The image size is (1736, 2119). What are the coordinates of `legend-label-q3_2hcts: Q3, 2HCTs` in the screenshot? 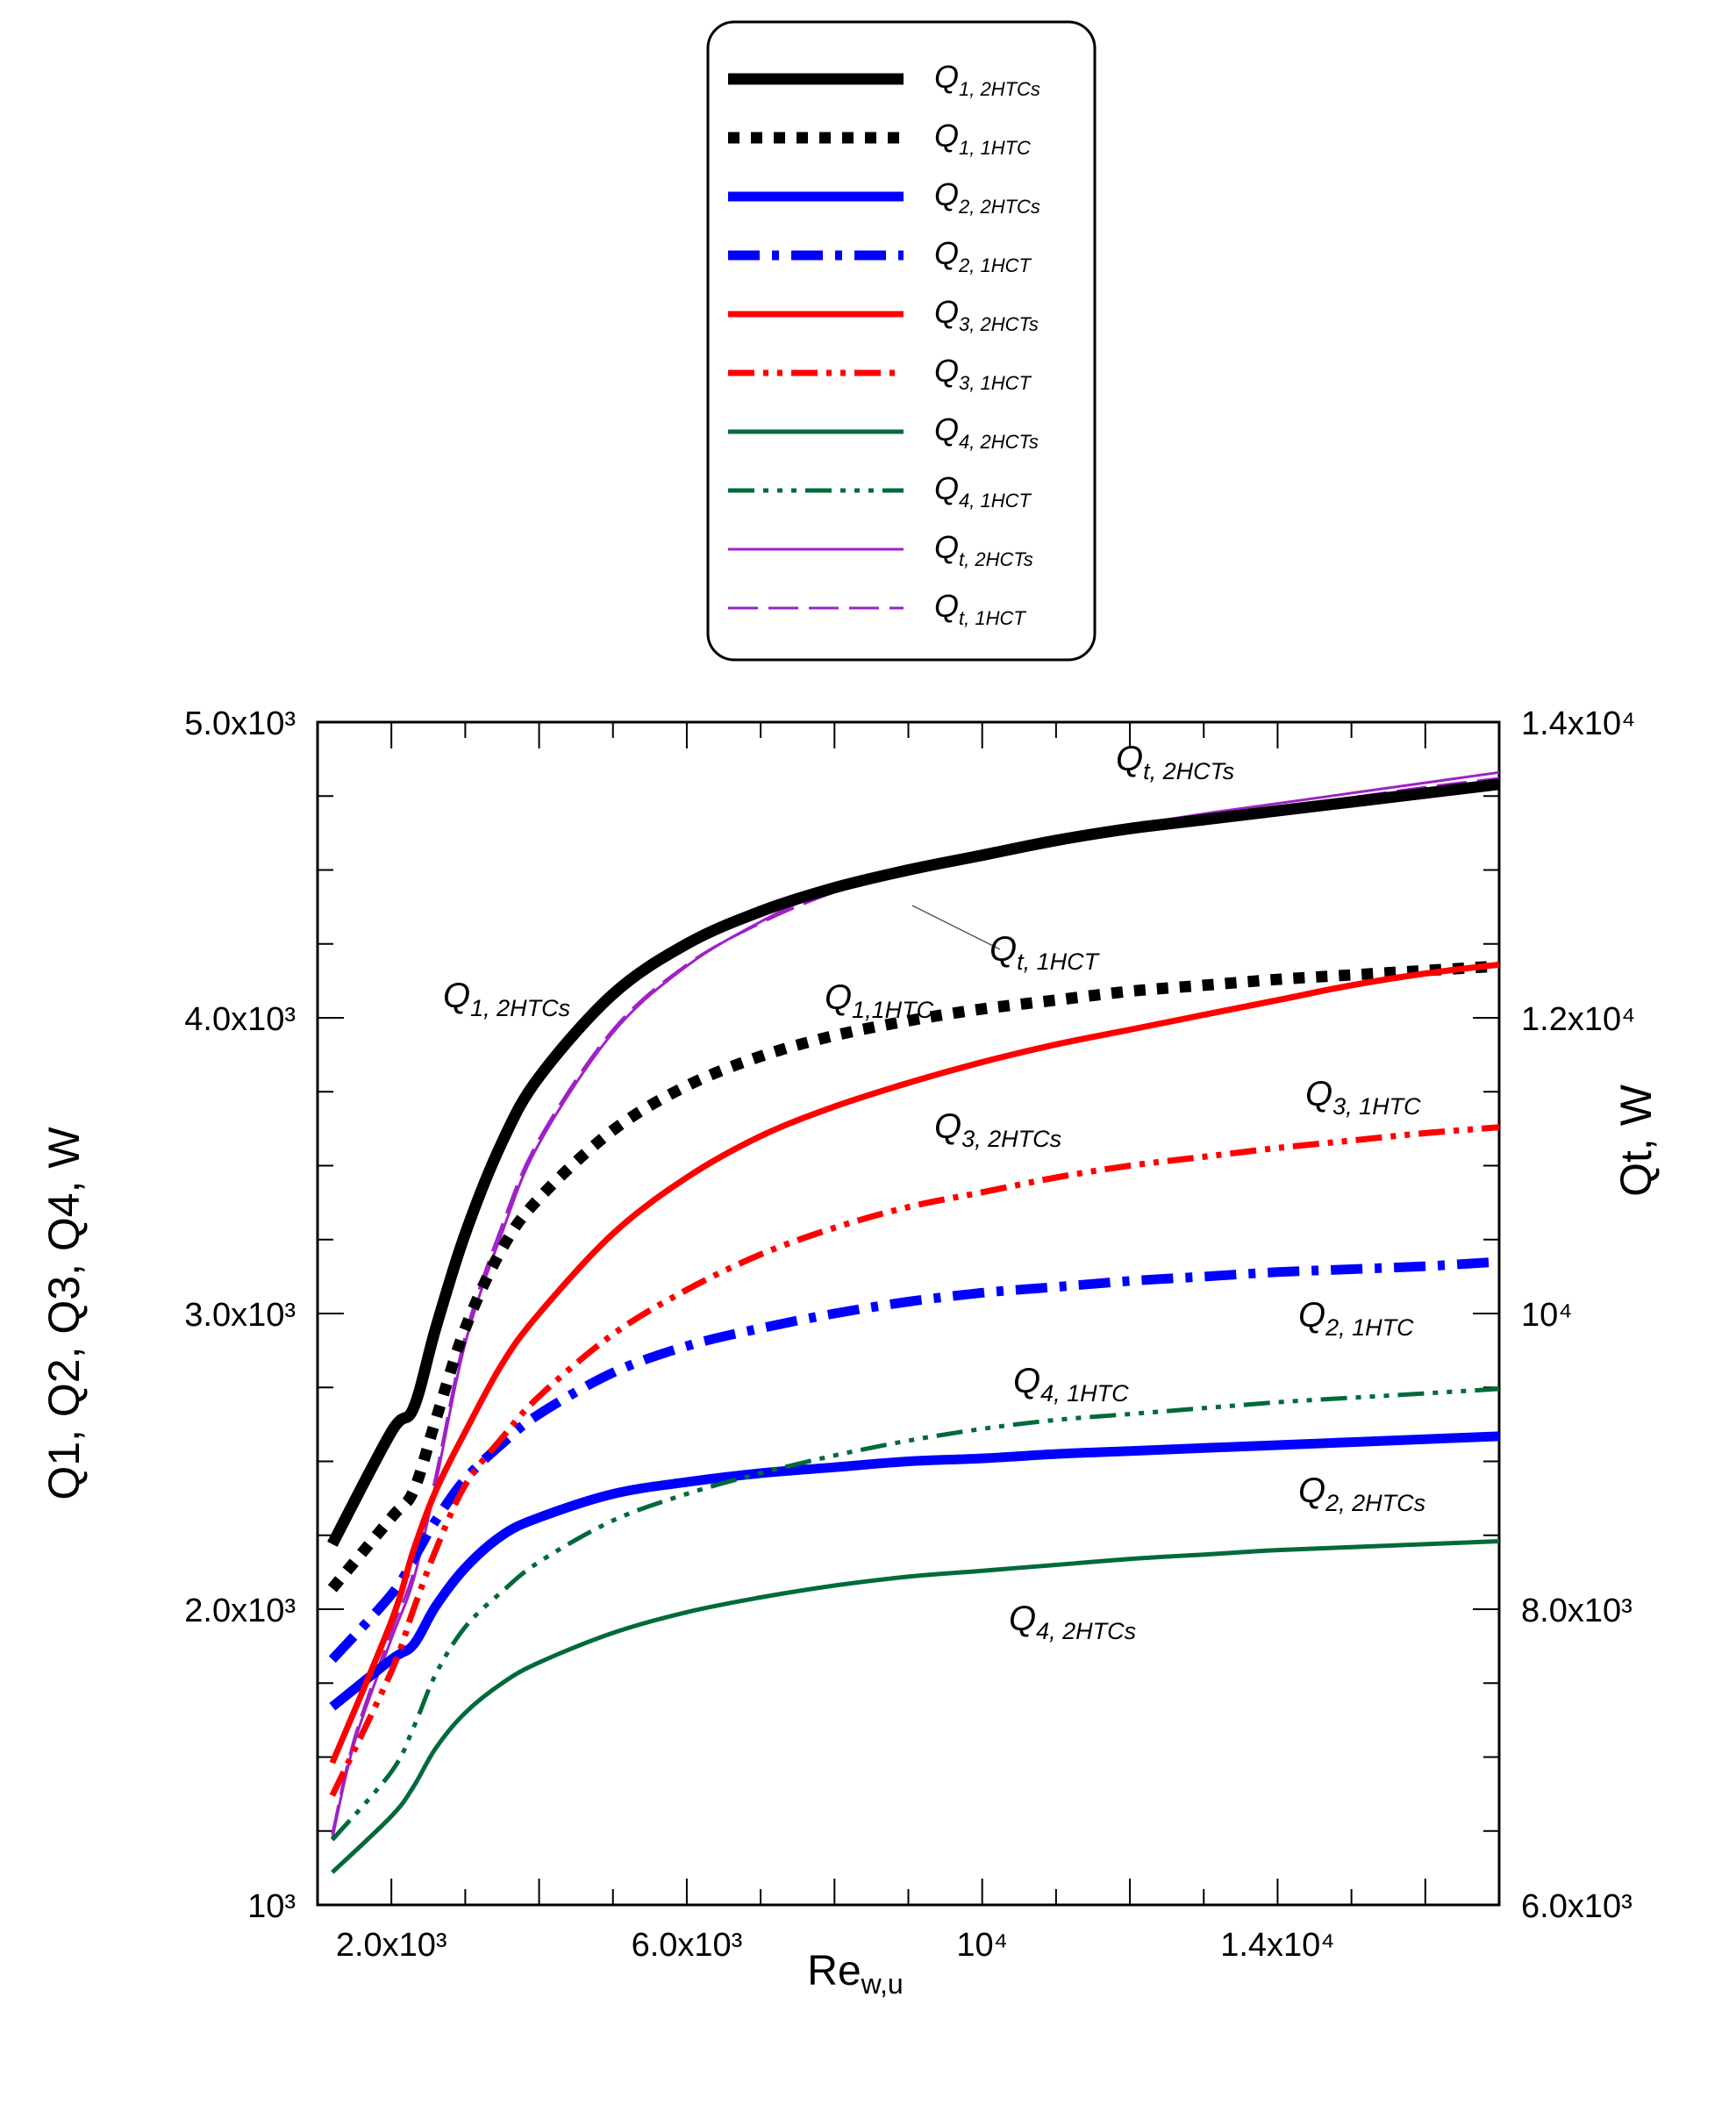 It's located at (986, 314).